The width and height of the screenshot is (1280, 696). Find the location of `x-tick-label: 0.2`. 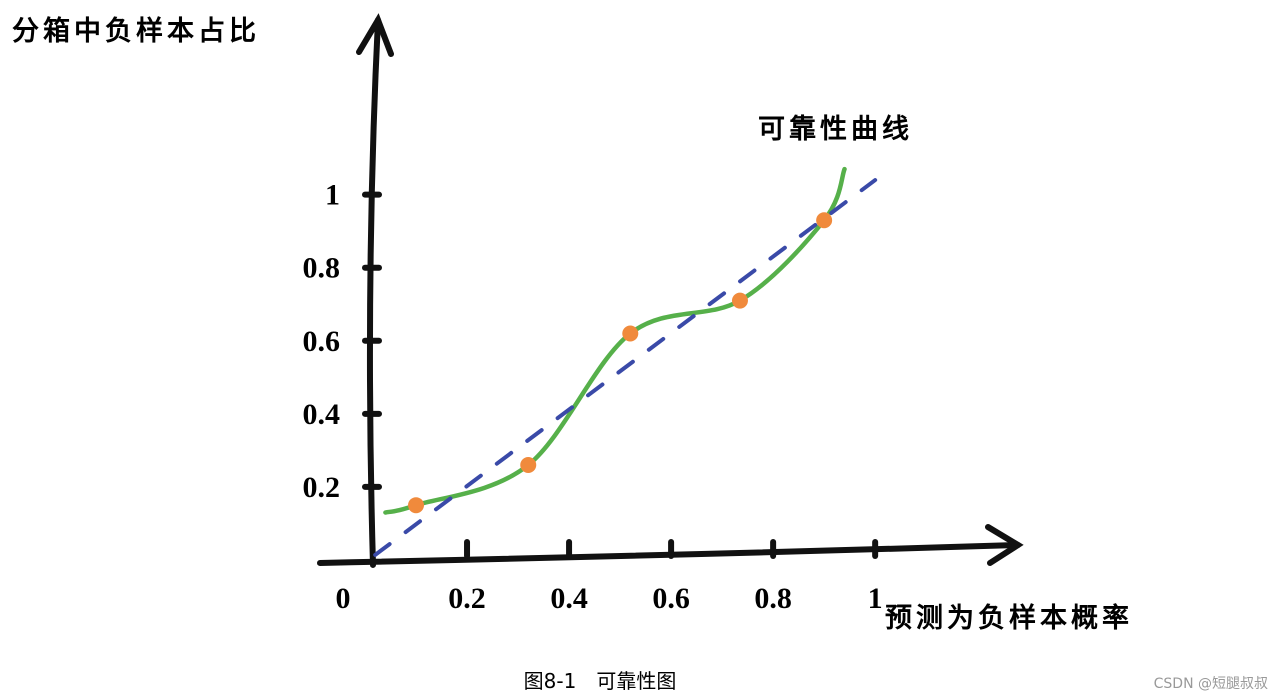

x-tick-label: 0.2 is located at coordinates (467, 598).